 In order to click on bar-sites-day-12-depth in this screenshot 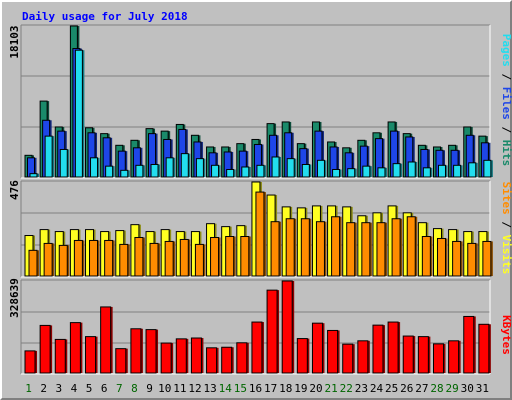, I will do `click(204, 260)`.